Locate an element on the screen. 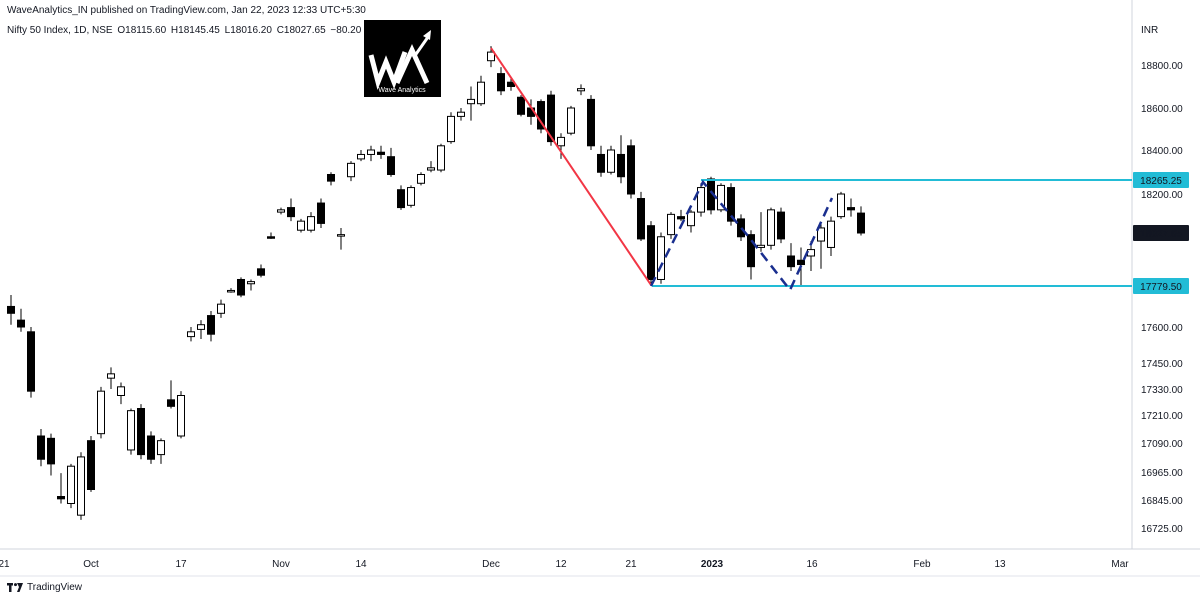 This screenshot has height=601, width=1200. logo-caption: Wave Analytics is located at coordinates (402, 90).